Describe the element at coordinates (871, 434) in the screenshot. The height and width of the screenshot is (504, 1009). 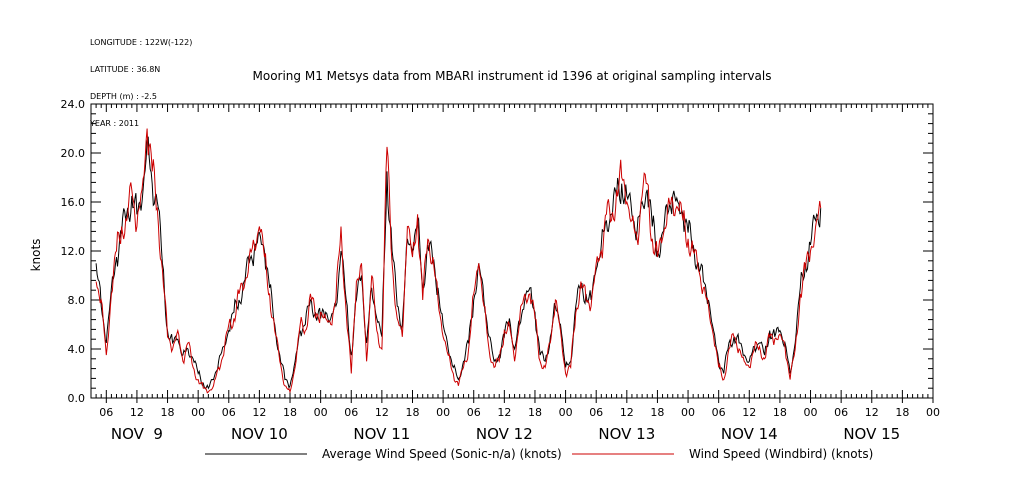
I see `day-label: NOV 15` at that location.